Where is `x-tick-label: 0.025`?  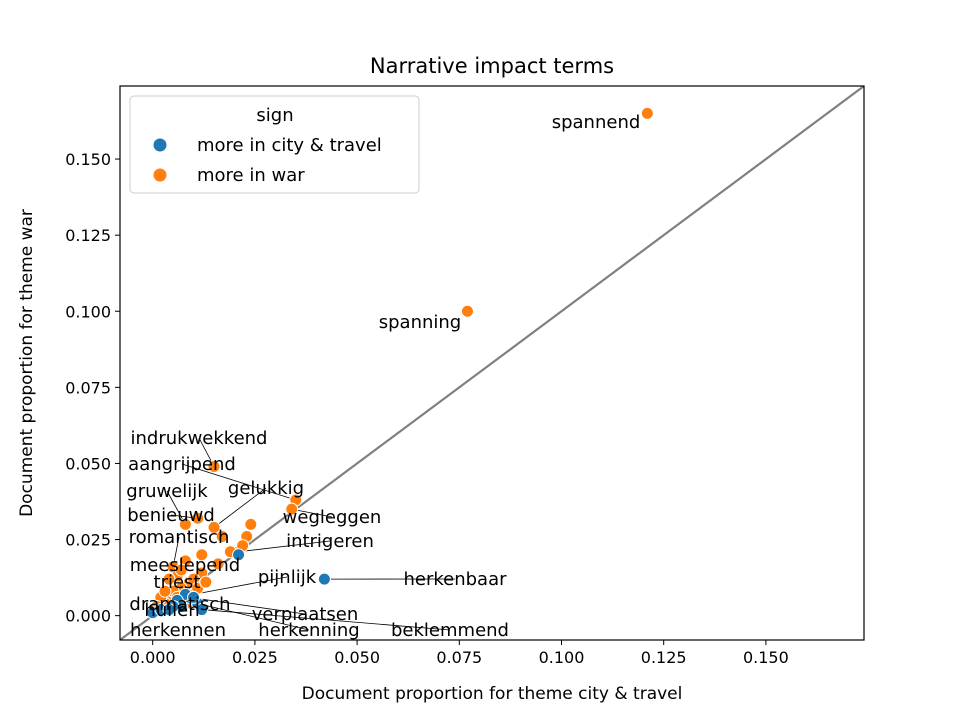 x-tick-label: 0.025 is located at coordinates (255, 657).